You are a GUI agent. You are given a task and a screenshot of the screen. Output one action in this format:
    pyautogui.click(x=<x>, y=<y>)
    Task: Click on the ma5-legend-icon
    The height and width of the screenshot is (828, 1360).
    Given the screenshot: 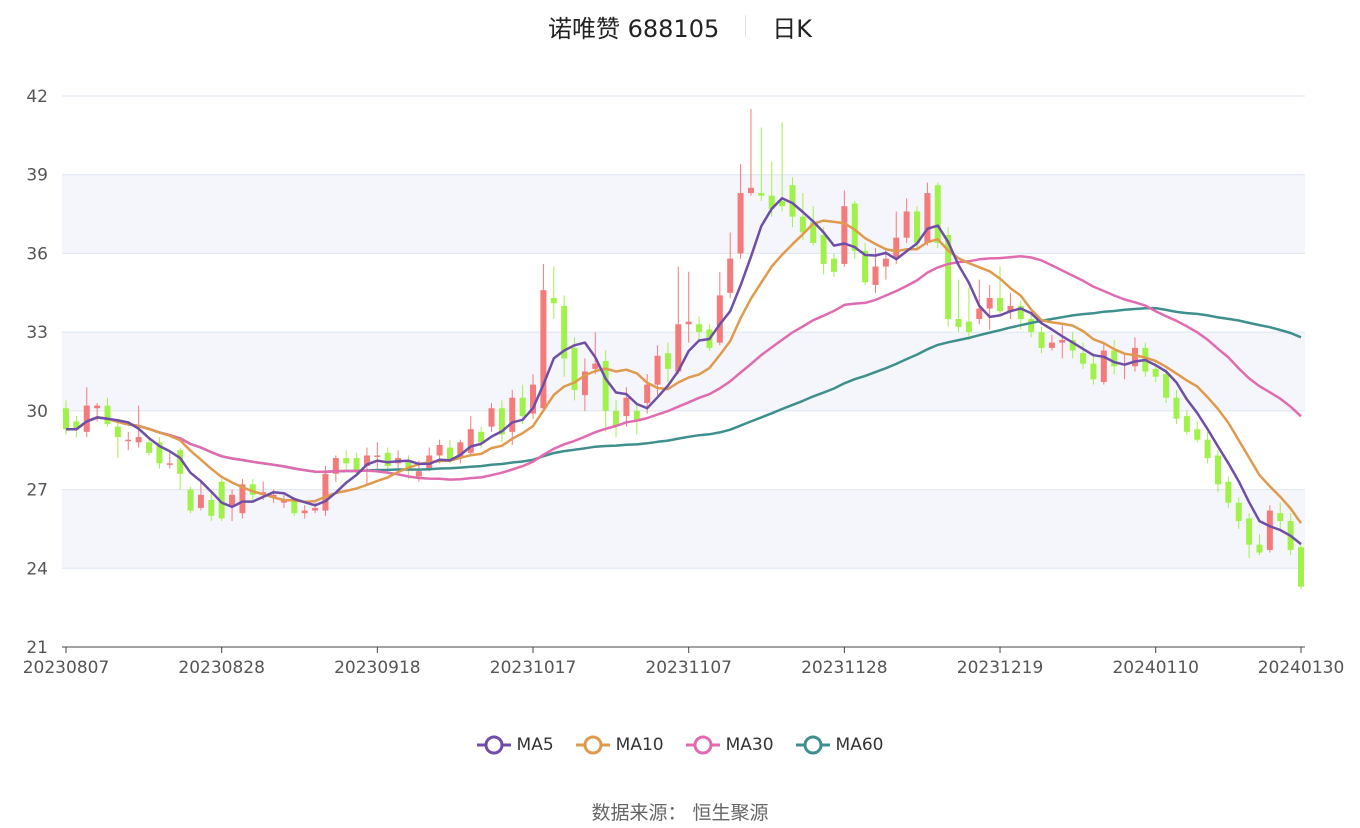 What is the action you would take?
    pyautogui.click(x=493, y=745)
    